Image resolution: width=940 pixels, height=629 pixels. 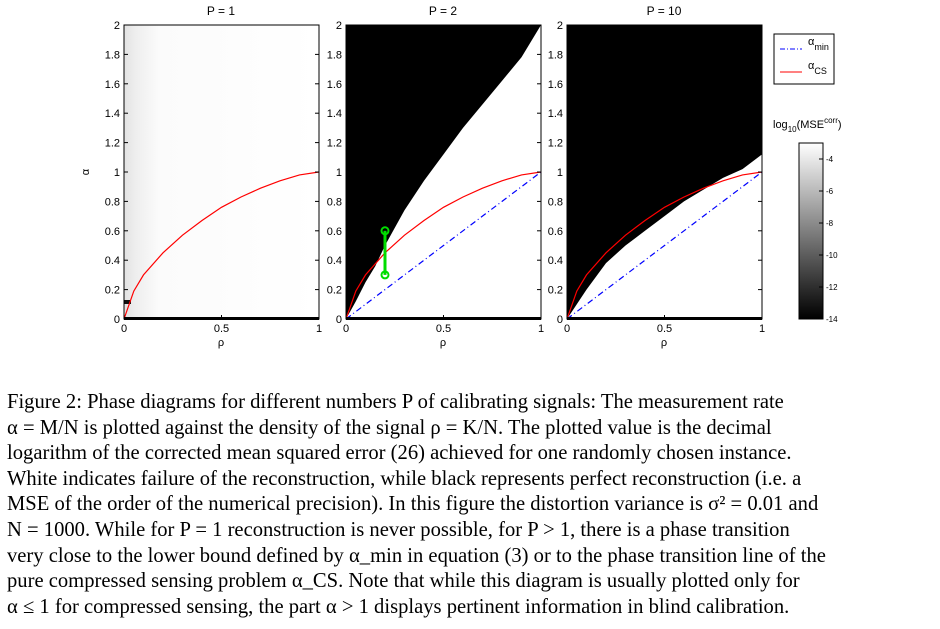 I want to click on heatmap-p1-dark-cell, so click(x=127, y=302).